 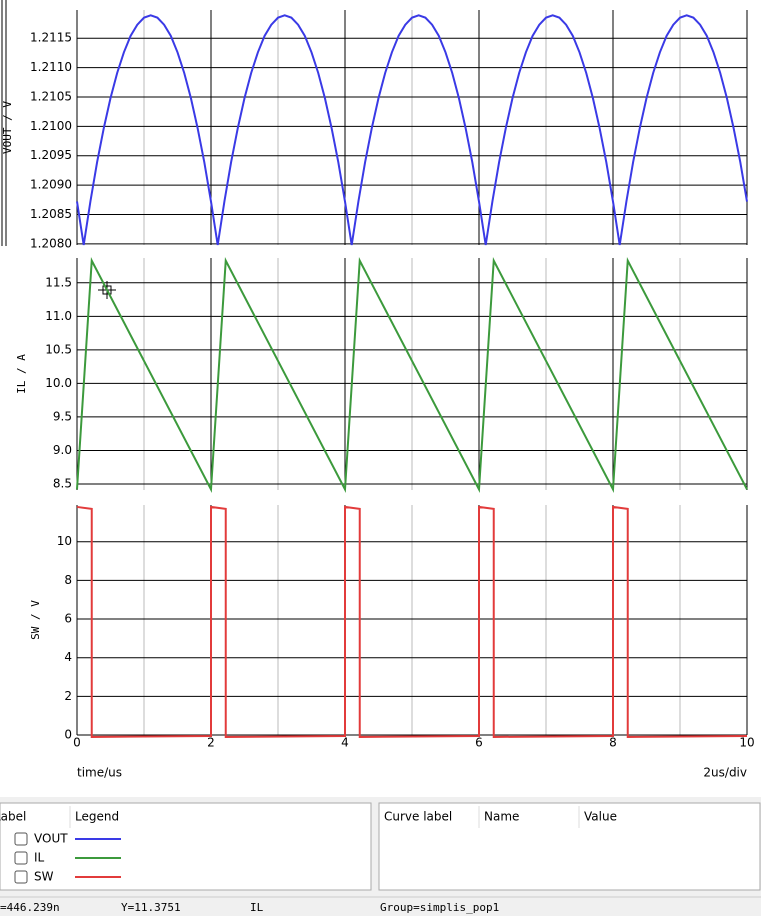 What do you see at coordinates (58, 383) in the screenshot?
I see `y-tick-label: 10.0` at bounding box center [58, 383].